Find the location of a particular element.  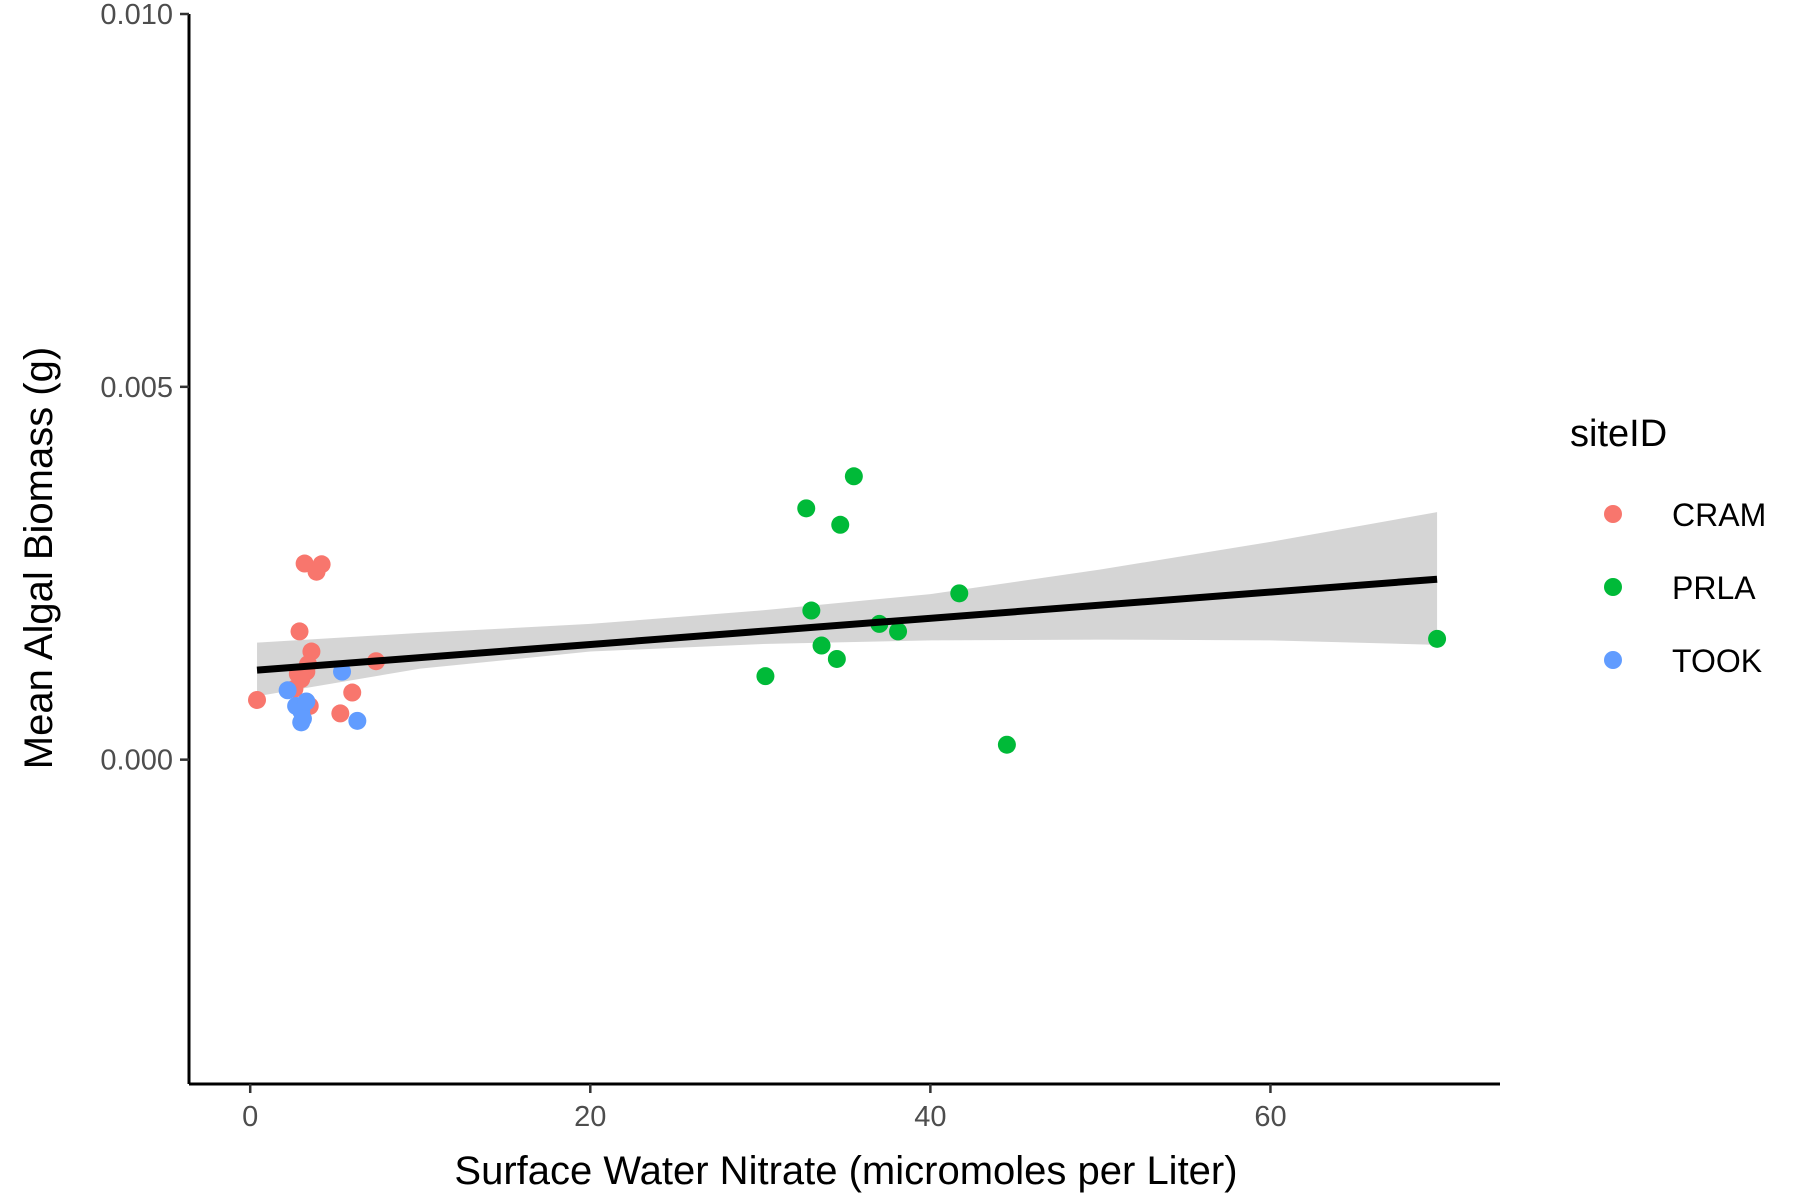

legend: siteID CRAM PRLA TOOK is located at coordinates (1668, 546).